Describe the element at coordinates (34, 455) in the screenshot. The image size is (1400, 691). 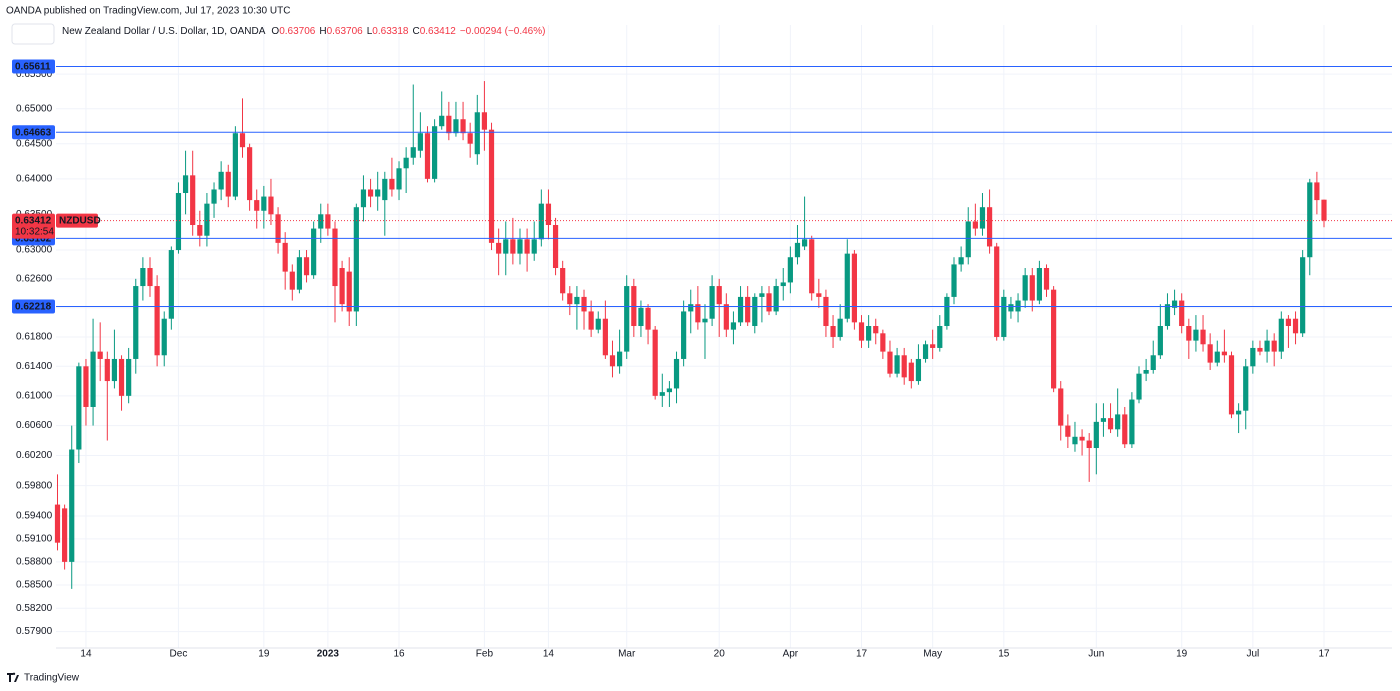
I see `y-tick-label: 0.60200` at that location.